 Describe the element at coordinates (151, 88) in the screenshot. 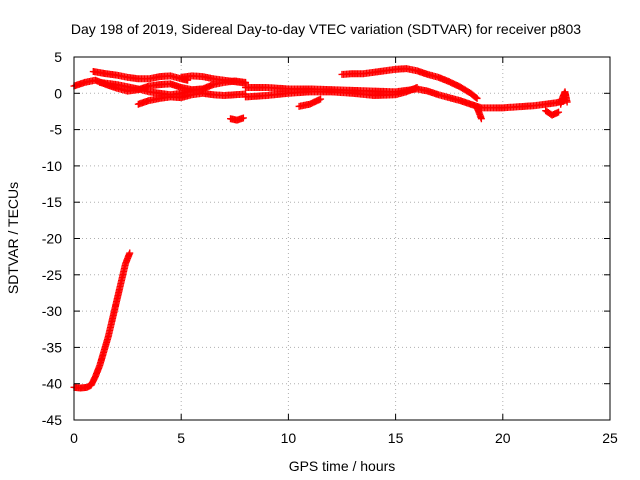

I see `series-track-c` at that location.